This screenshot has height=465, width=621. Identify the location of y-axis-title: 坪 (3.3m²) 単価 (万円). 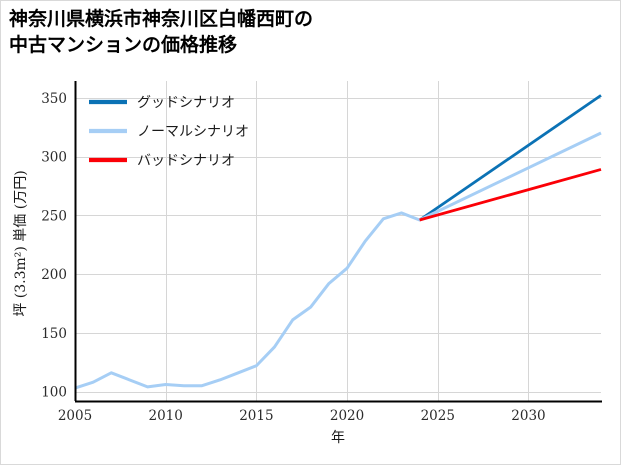
(21, 243).